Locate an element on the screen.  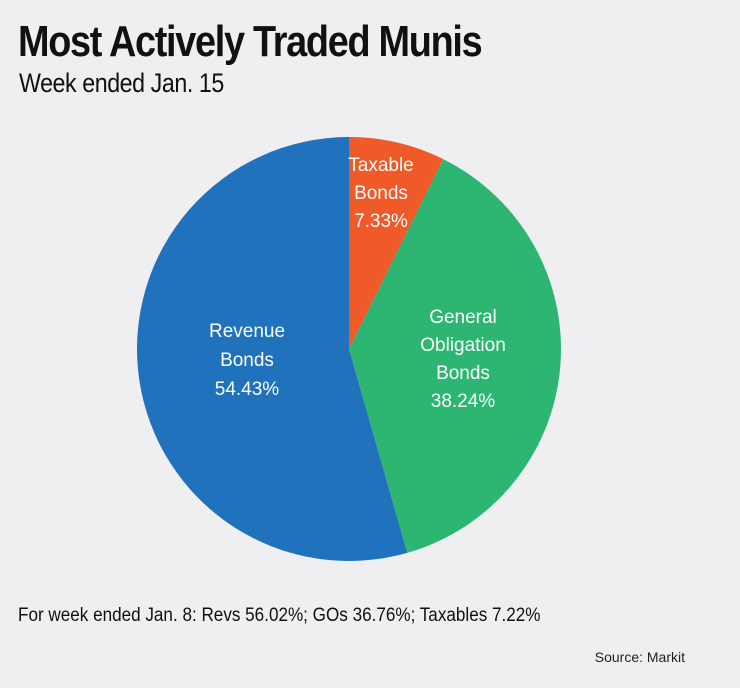
chart-subtitle: Week ended Jan. 15 is located at coordinates (121, 83).